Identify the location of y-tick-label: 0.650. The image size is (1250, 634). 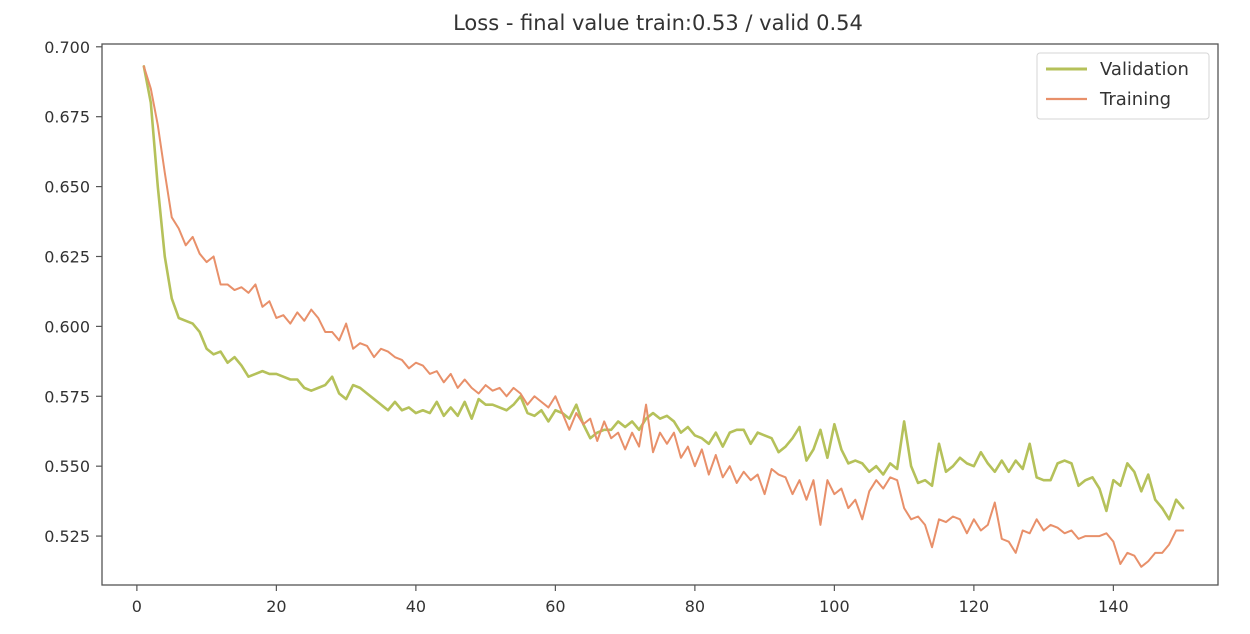
(67, 187).